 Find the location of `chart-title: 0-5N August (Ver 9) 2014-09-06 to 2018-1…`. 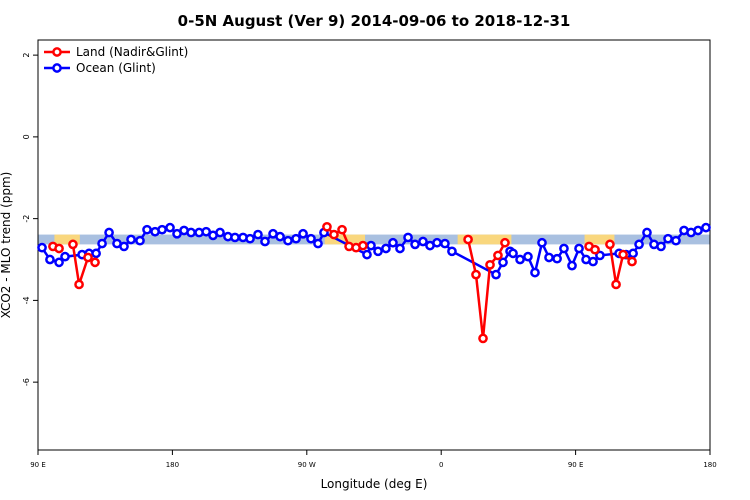

chart-title: 0-5N August (Ver 9) 2014-09-06 to 2018-1… is located at coordinates (374, 21).